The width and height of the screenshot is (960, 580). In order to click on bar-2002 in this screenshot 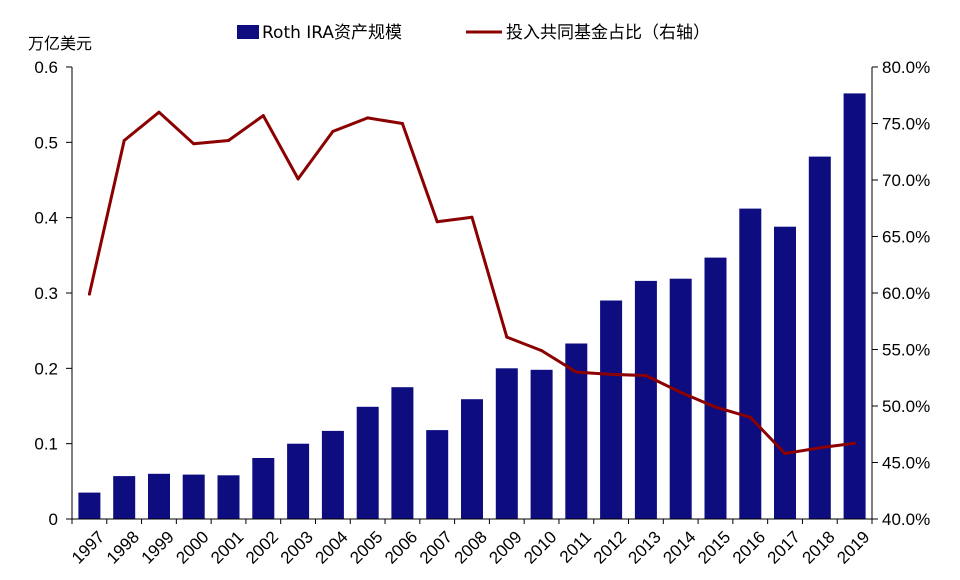, I will do `click(263, 488)`.